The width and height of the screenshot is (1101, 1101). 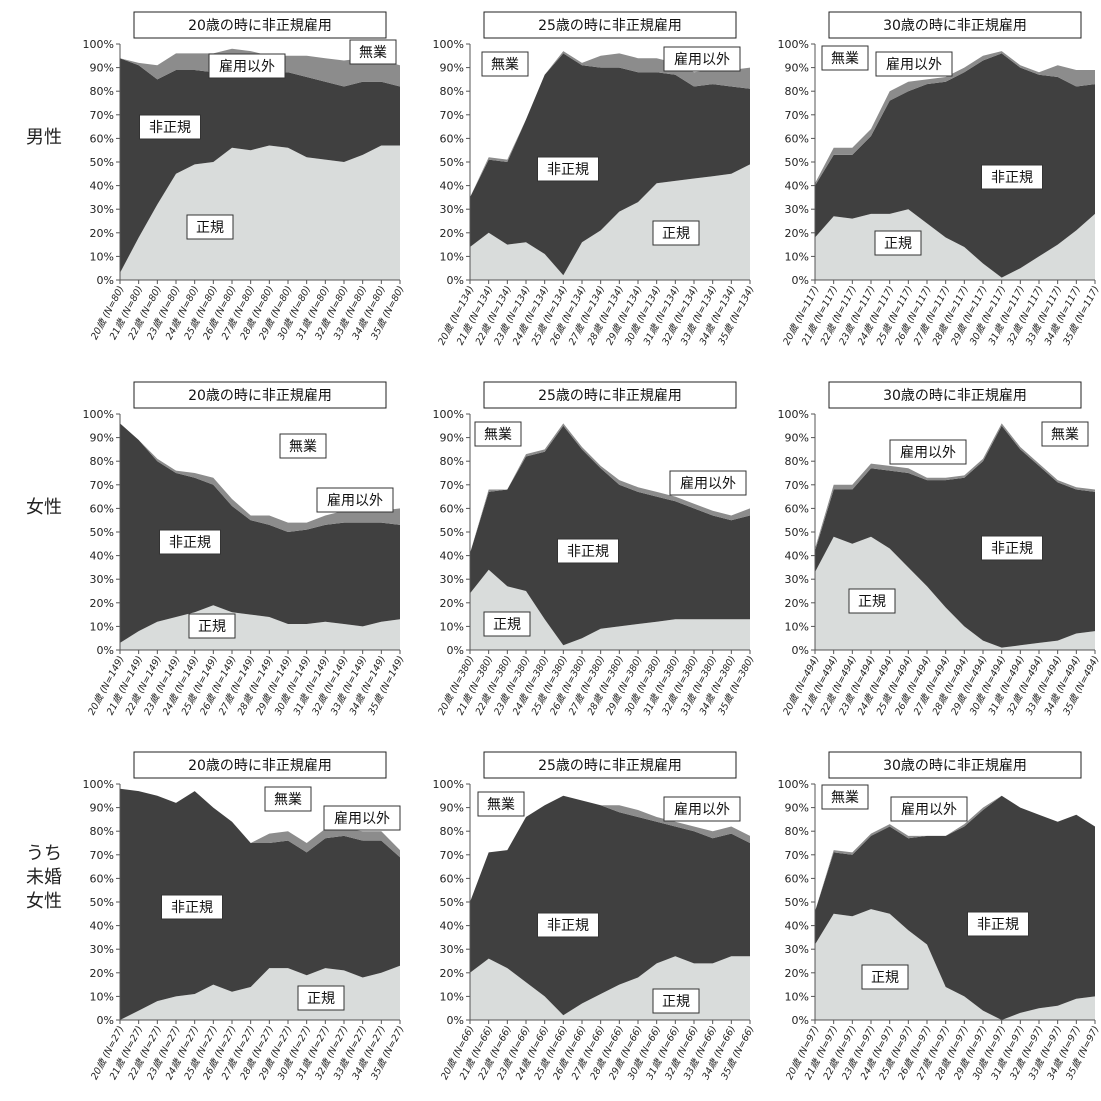 I want to click on chart-title: 20歳の時に非正規雇用, so click(x=260, y=395).